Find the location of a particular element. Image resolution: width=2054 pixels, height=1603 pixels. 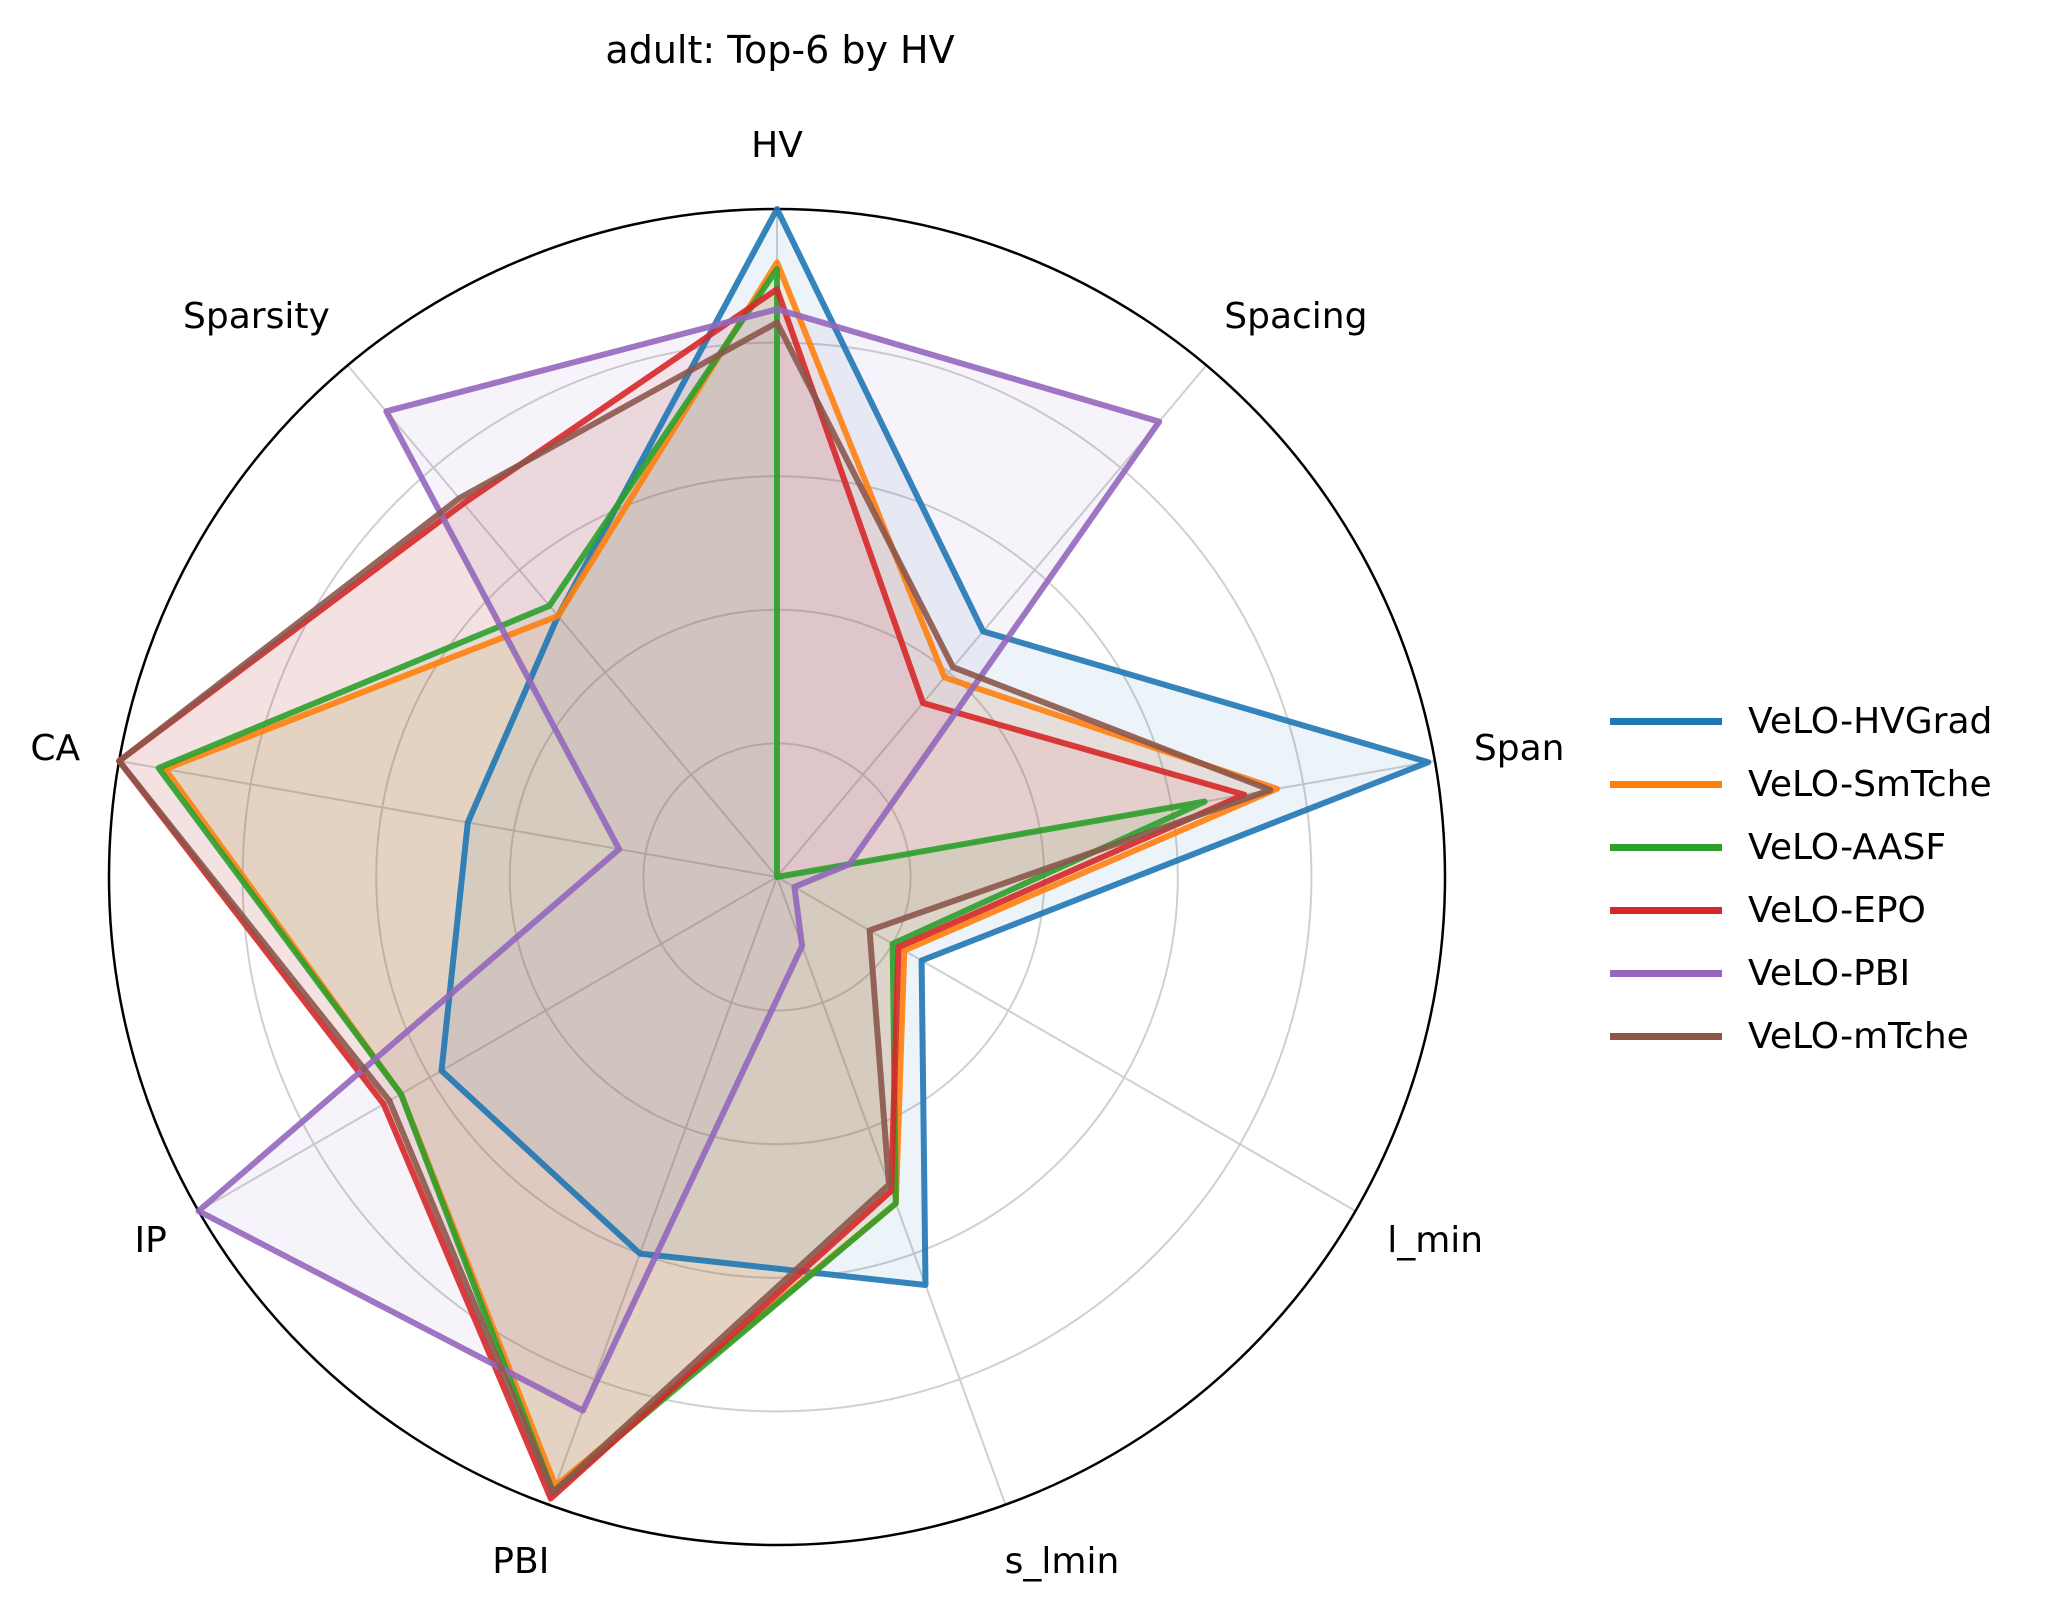

chart-title: adult: Top-6 by HV is located at coordinates (780, 50).